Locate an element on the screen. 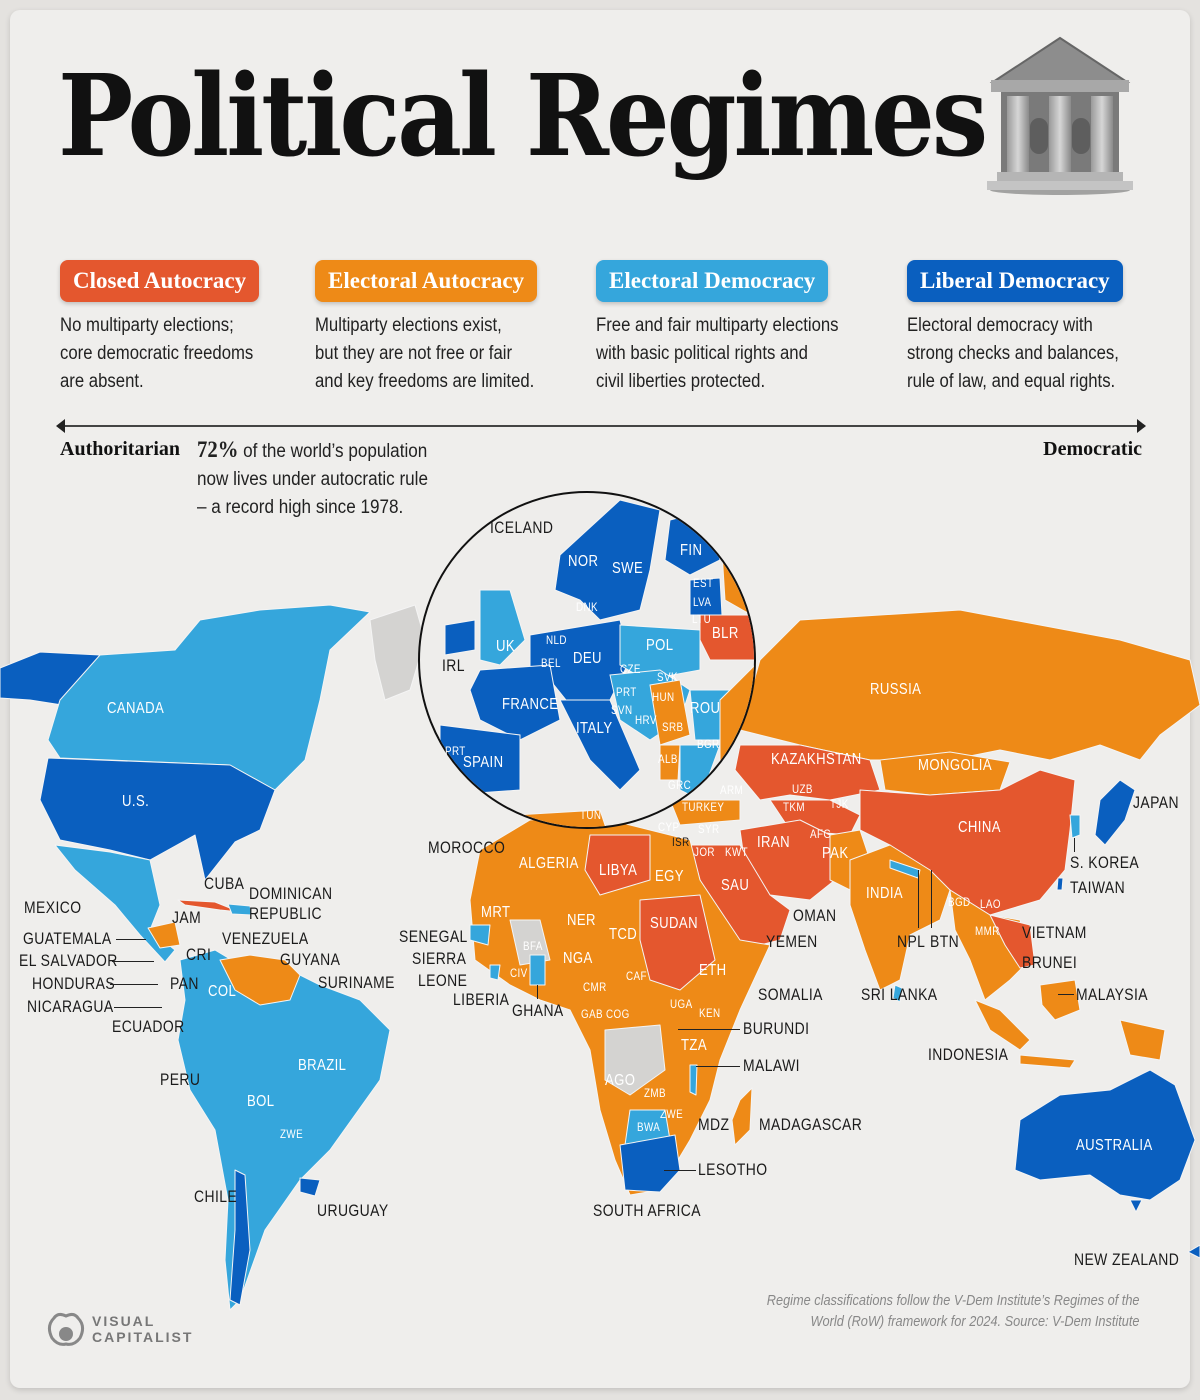 The height and width of the screenshot is (1400, 1200). label-peru: PERU is located at coordinates (180, 1079).